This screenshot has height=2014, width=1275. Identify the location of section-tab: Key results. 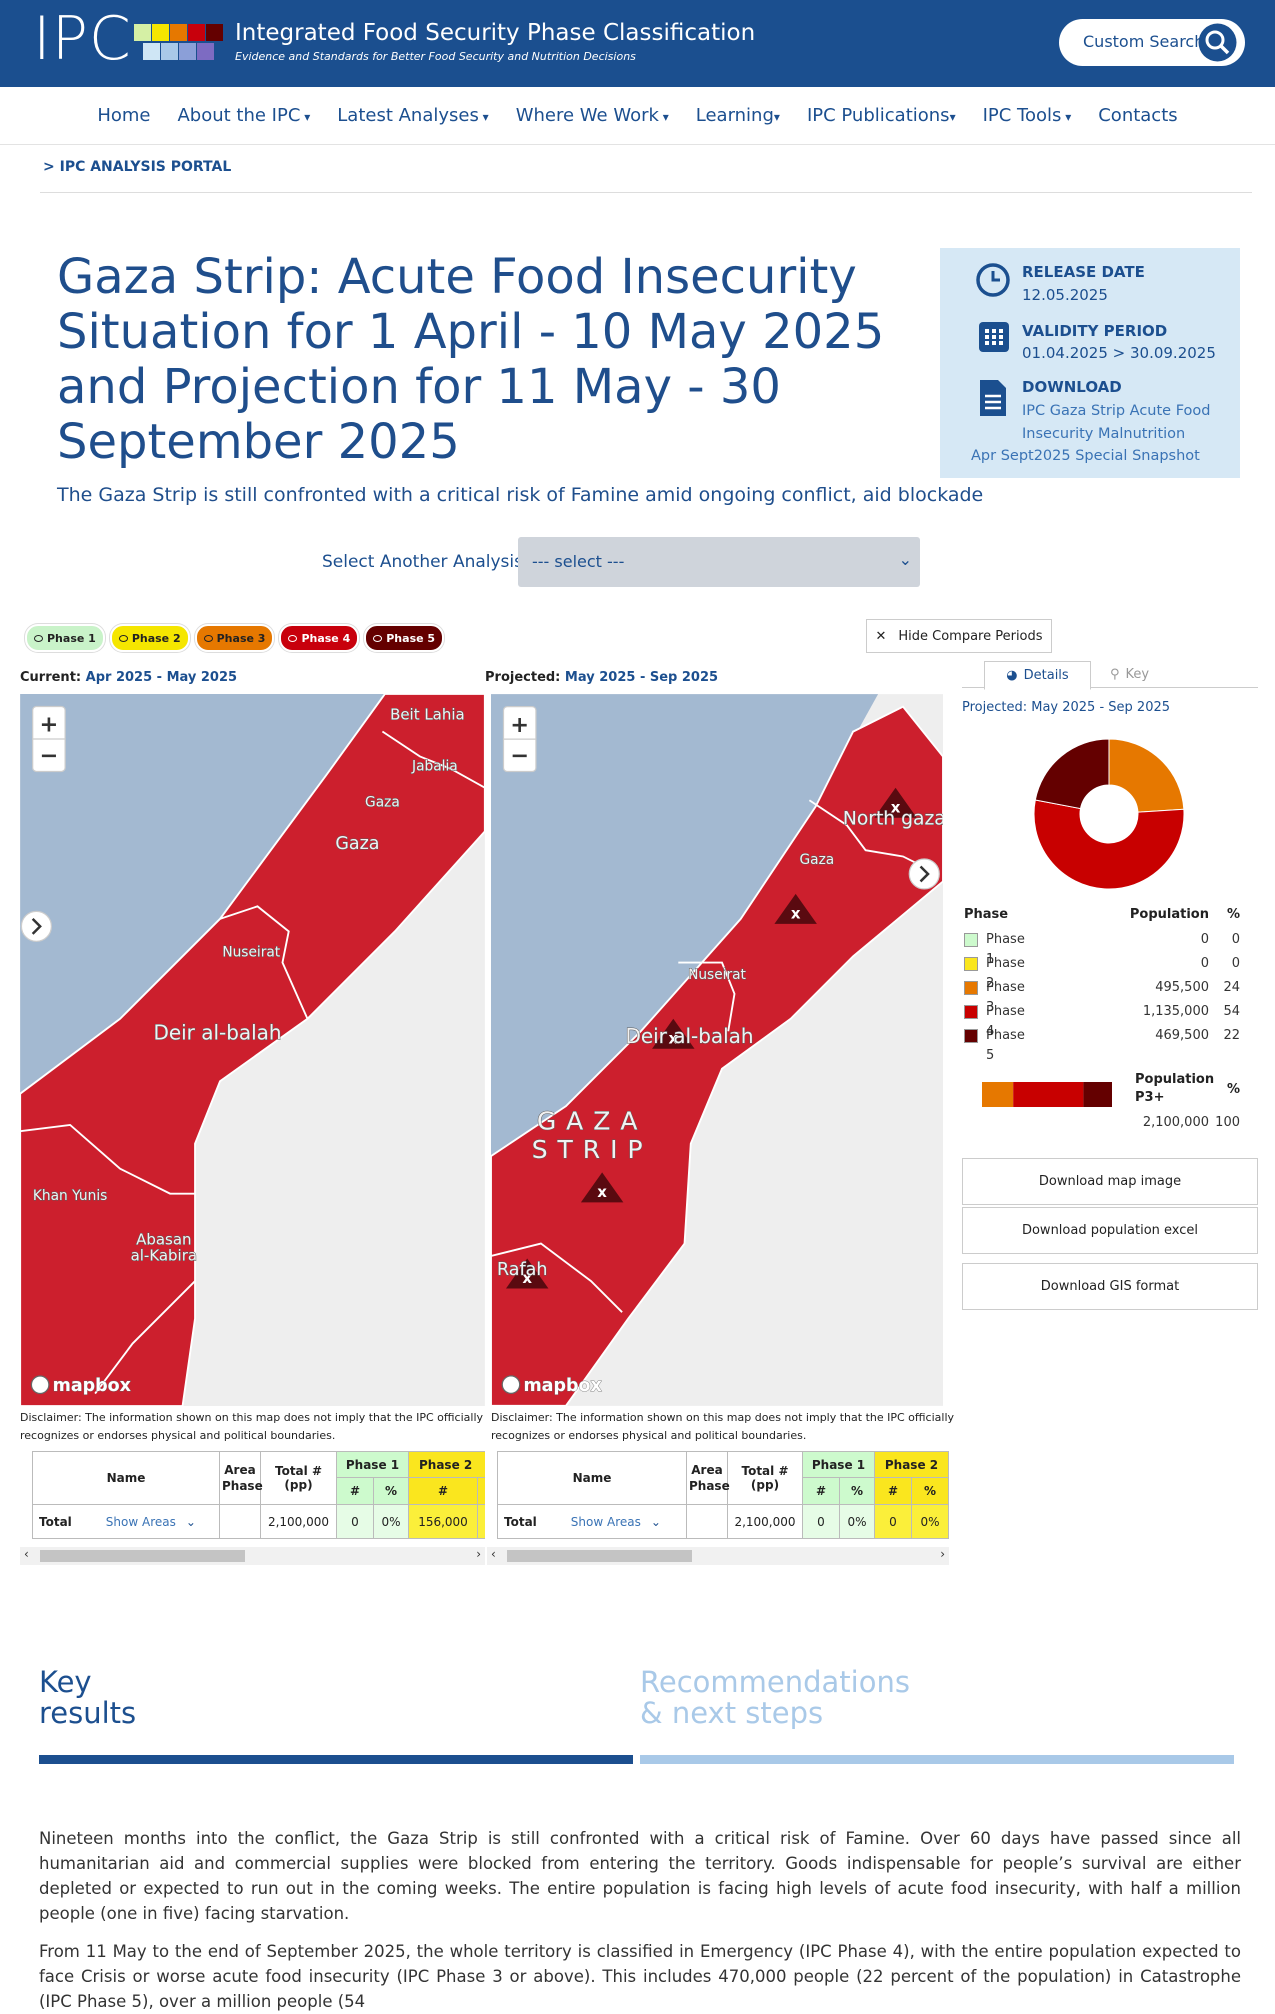
(88, 1697).